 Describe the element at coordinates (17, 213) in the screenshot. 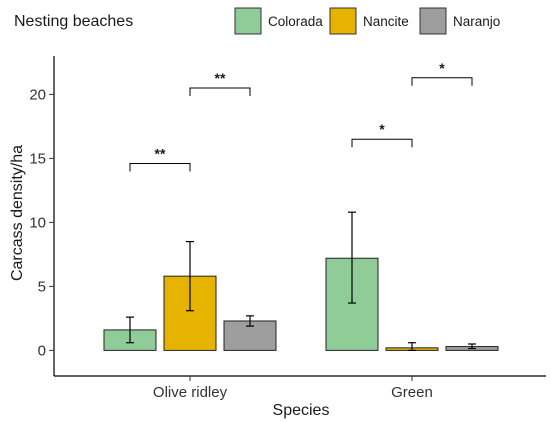

I see `y-axis-title: Carcass density/ha` at that location.